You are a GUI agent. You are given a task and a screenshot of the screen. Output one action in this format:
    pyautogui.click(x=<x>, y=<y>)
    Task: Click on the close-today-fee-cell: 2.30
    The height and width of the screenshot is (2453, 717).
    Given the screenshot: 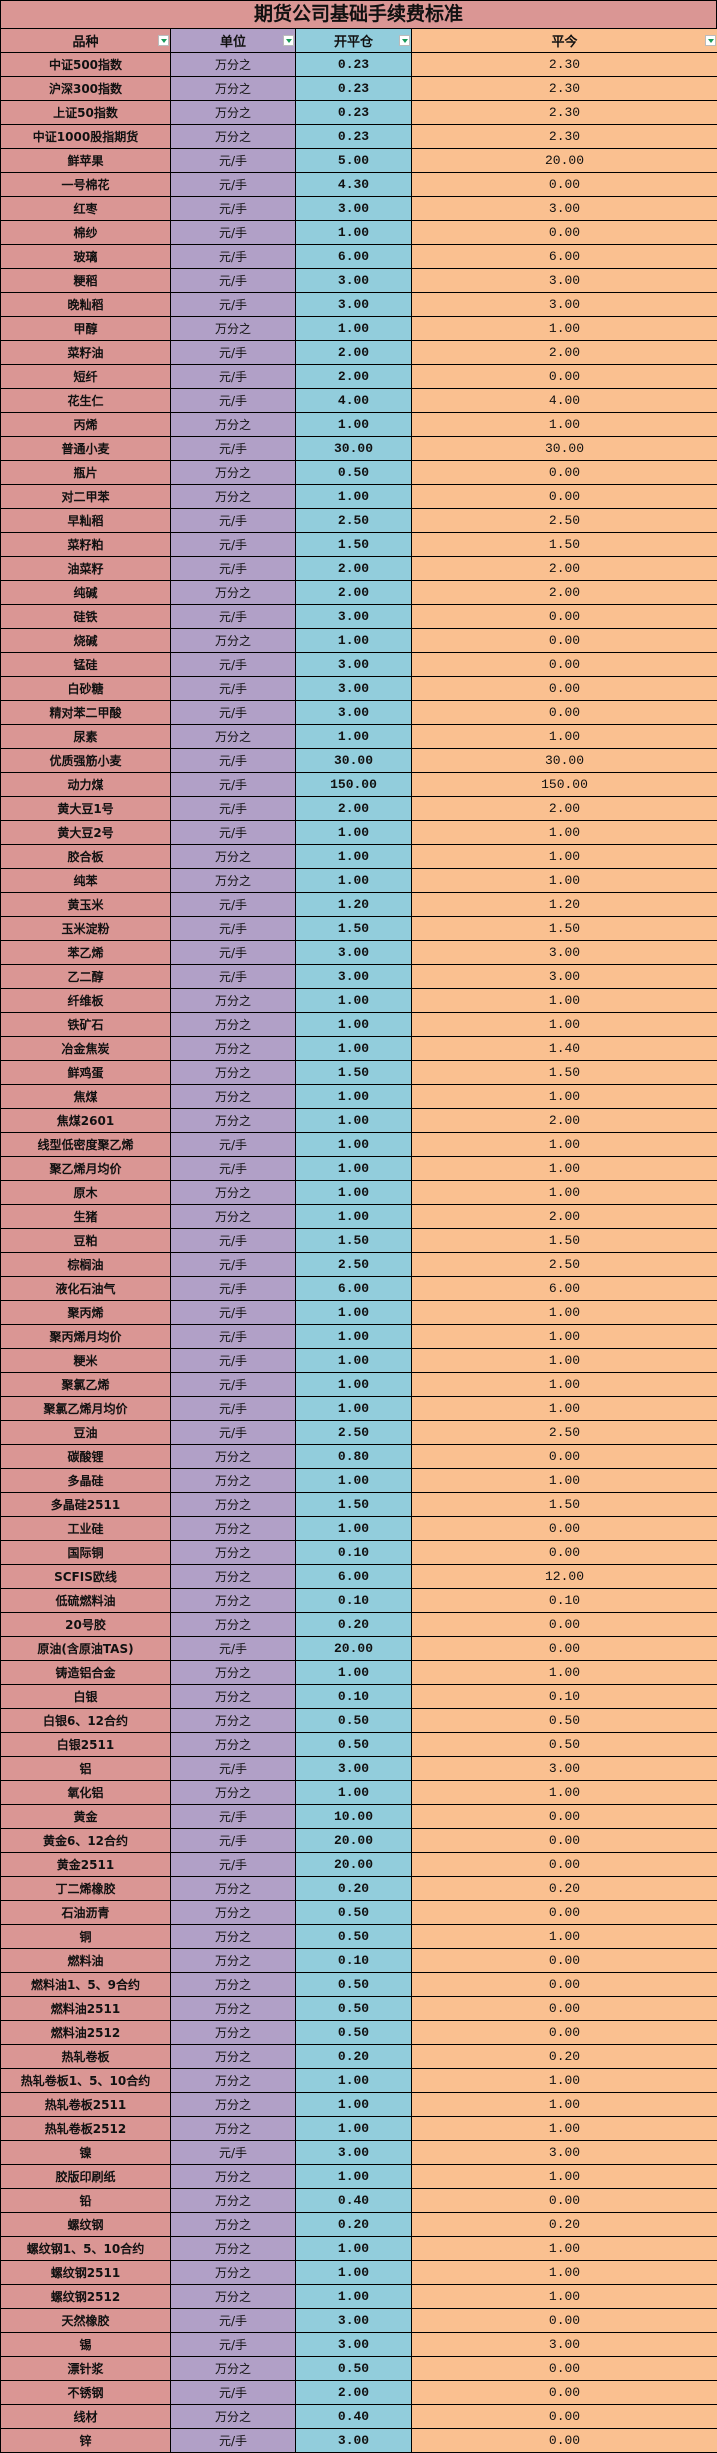 What is the action you would take?
    pyautogui.click(x=564, y=65)
    